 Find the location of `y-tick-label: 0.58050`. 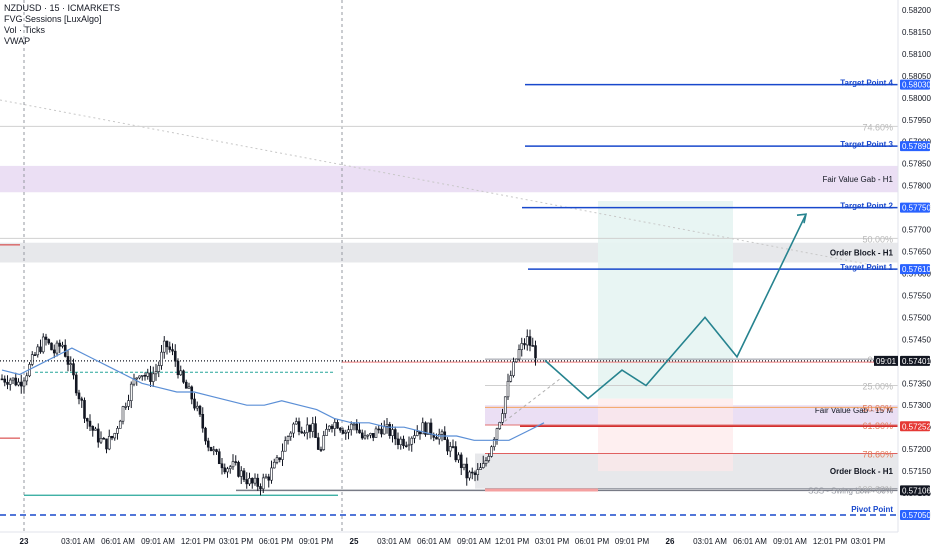

y-tick-label: 0.58050 is located at coordinates (916, 76).